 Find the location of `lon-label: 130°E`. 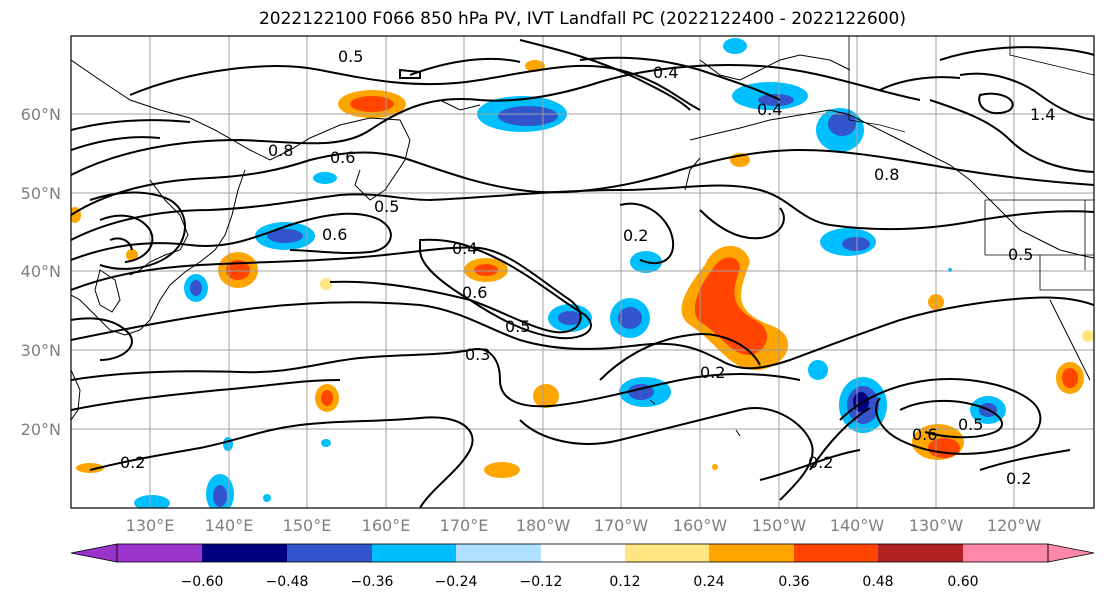

lon-label: 130°E is located at coordinates (150, 525).